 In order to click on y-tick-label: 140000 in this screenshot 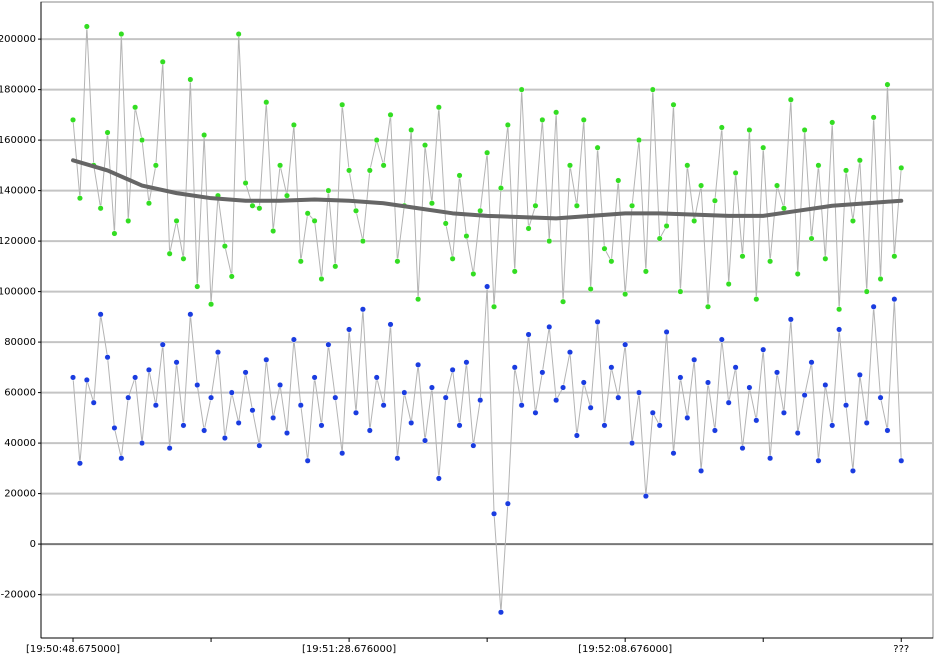, I will do `click(18, 191)`.